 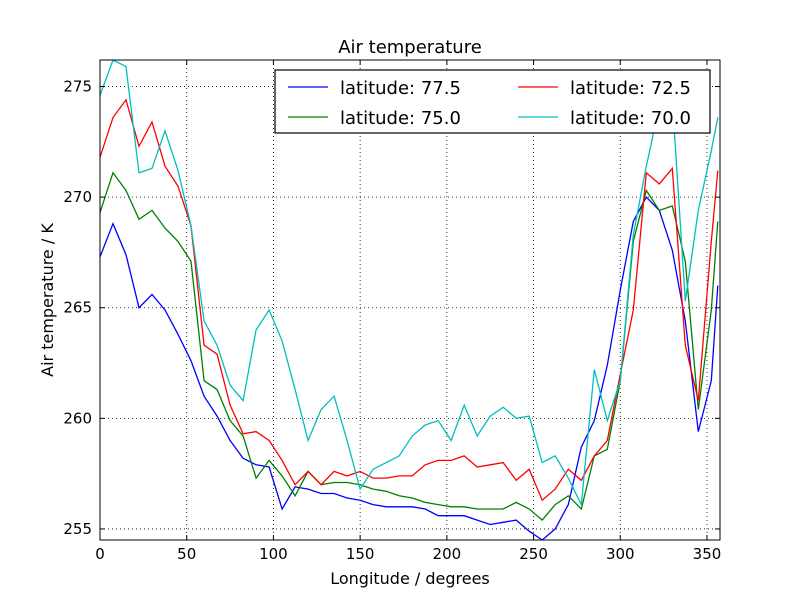 I want to click on x-tick-label: 200, so click(x=447, y=554).